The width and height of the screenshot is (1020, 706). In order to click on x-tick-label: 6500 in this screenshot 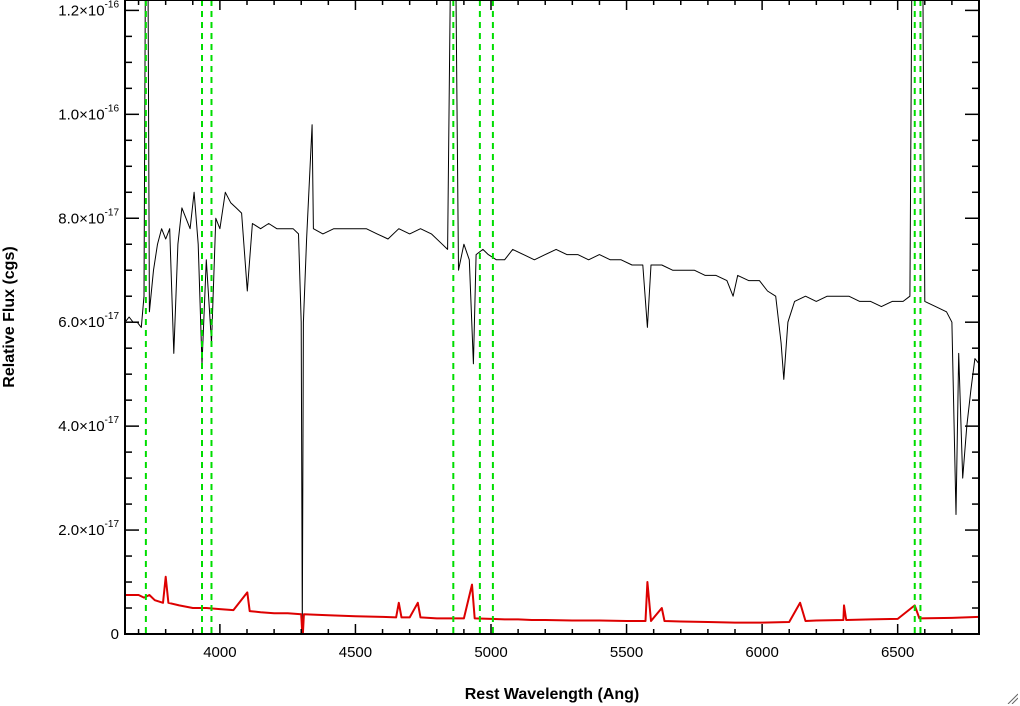, I will do `click(897, 652)`.